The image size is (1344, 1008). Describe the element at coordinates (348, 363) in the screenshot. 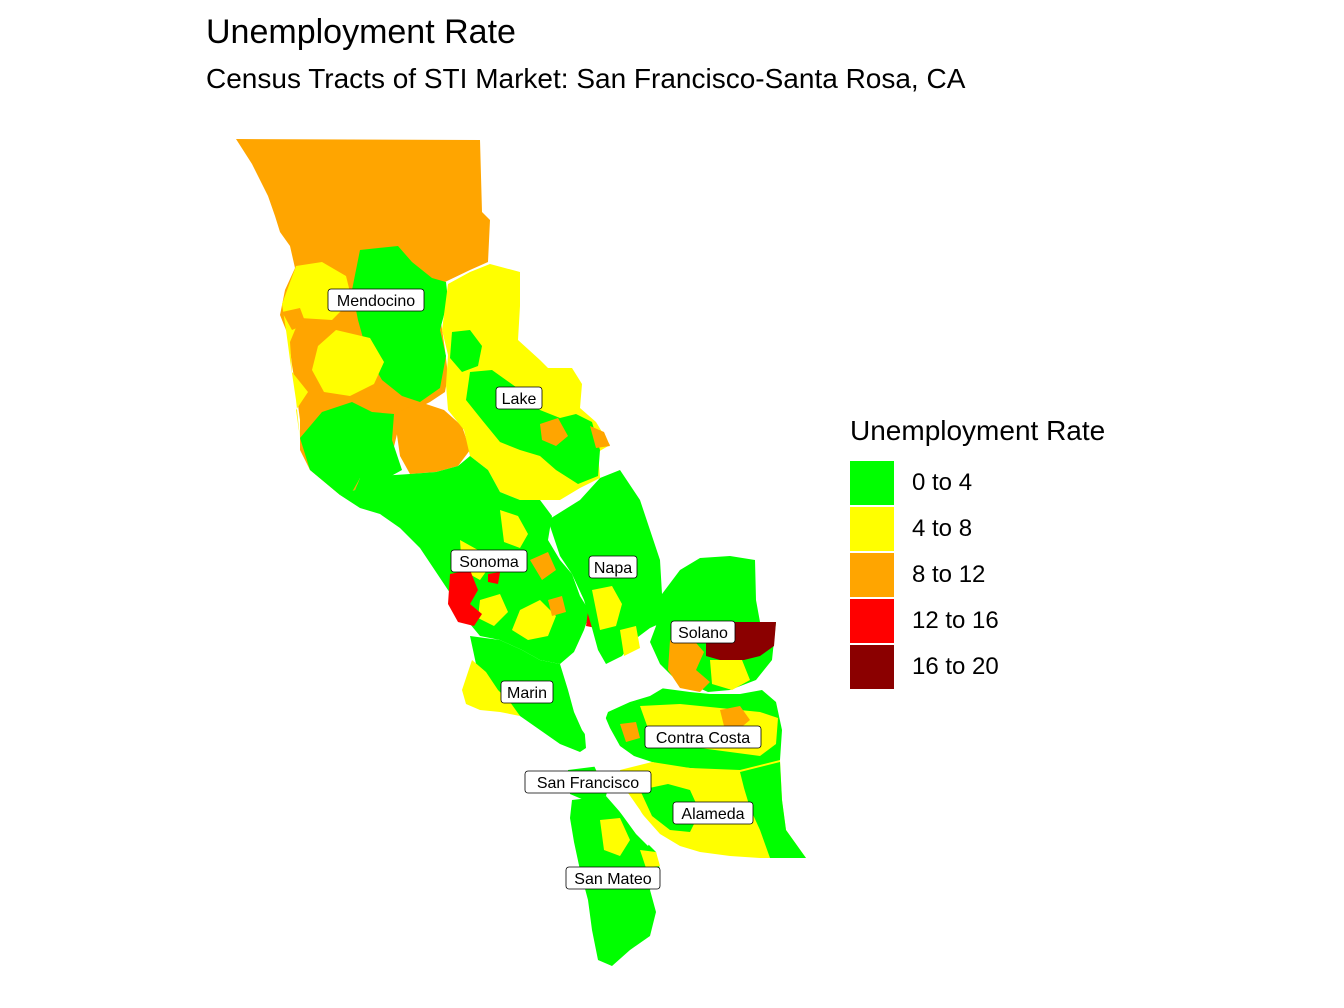

I see `mendocino-tracts-yellow-center` at that location.